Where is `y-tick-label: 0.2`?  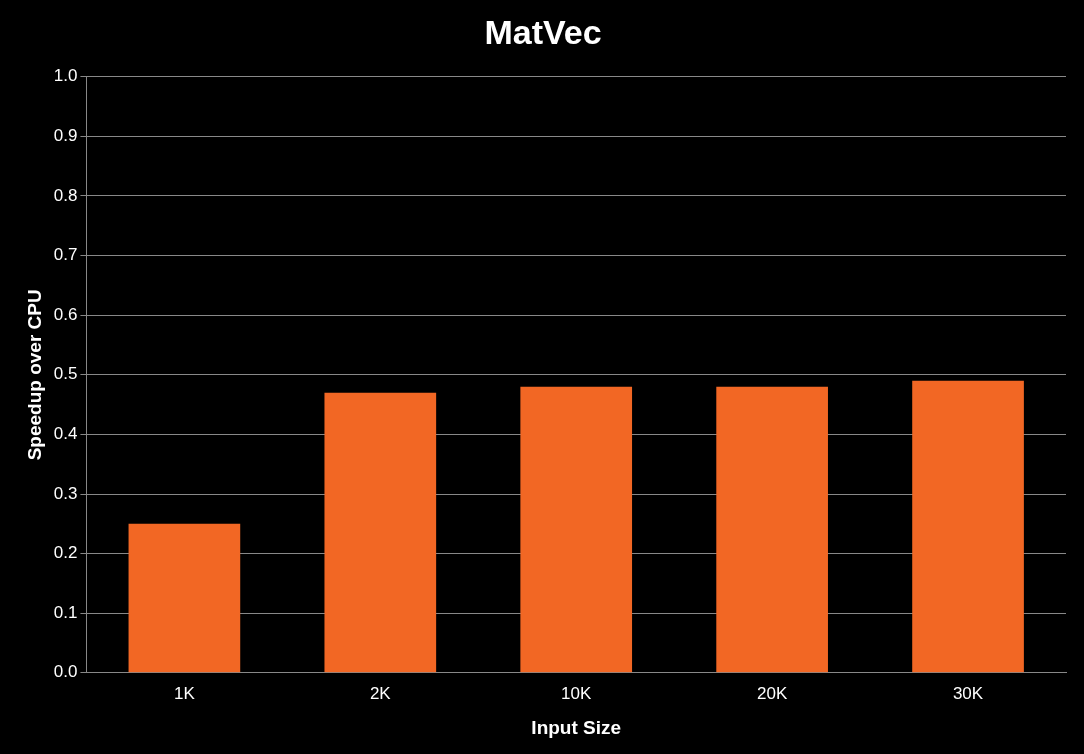
y-tick-label: 0.2 is located at coordinates (65, 553).